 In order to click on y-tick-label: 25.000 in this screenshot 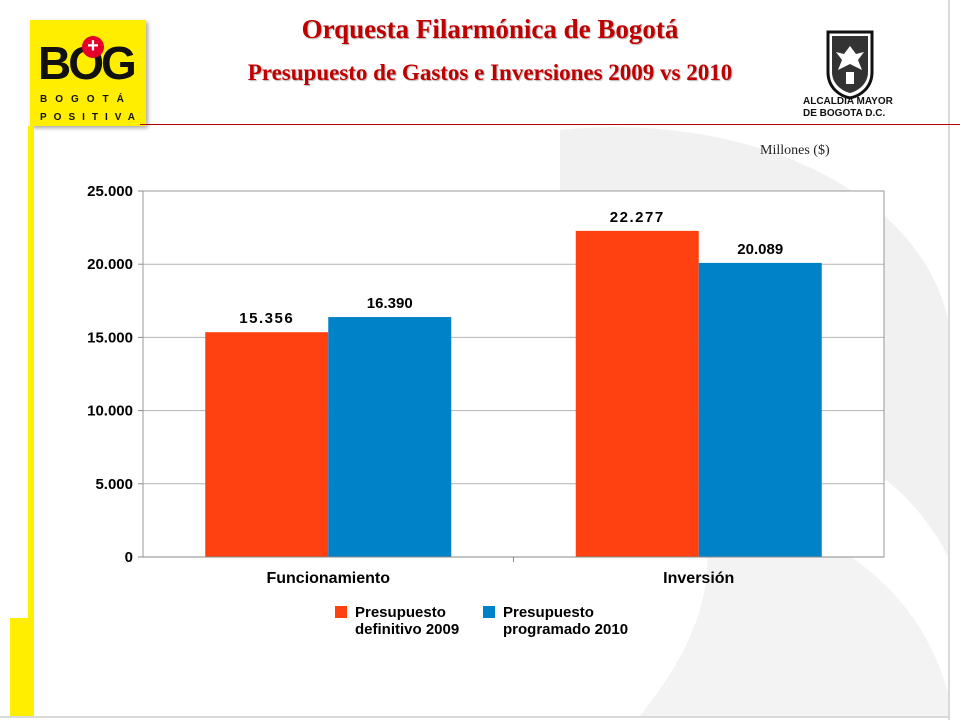, I will do `click(110, 191)`.